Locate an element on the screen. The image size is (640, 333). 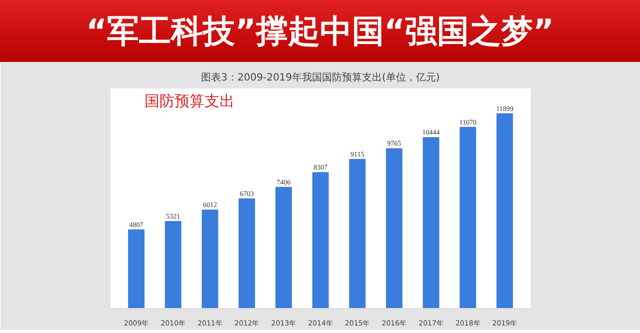
chart-subtitle: 图表3：2009-2019年我国国防预算支出(单位，亿元) is located at coordinates (320, 78).